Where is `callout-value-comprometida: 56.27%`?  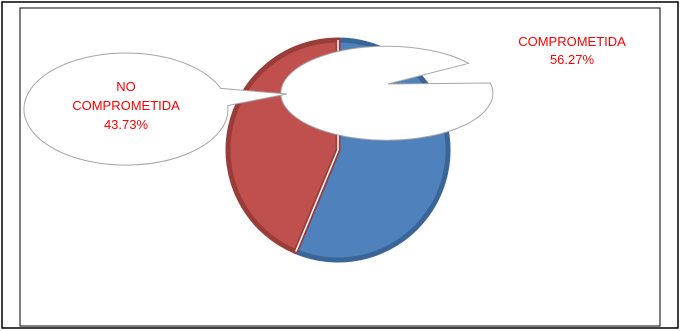 callout-value-comprometida: 56.27% is located at coordinates (572, 59).